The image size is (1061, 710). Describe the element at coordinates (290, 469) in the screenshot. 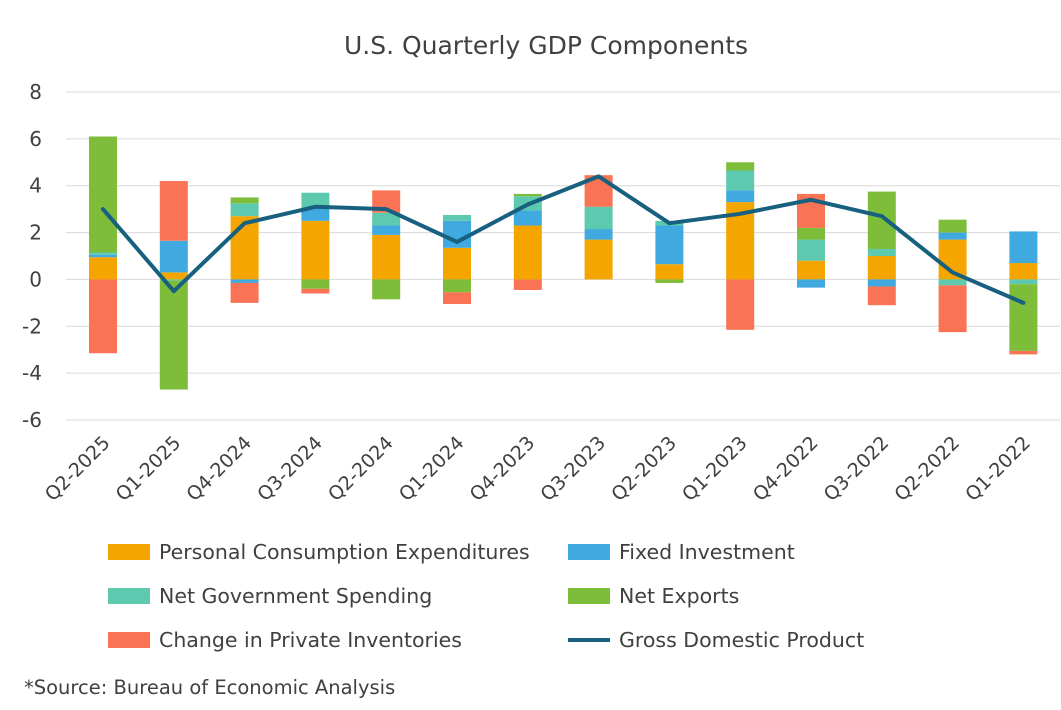

I see `x-tick-label: Q3-2024` at that location.